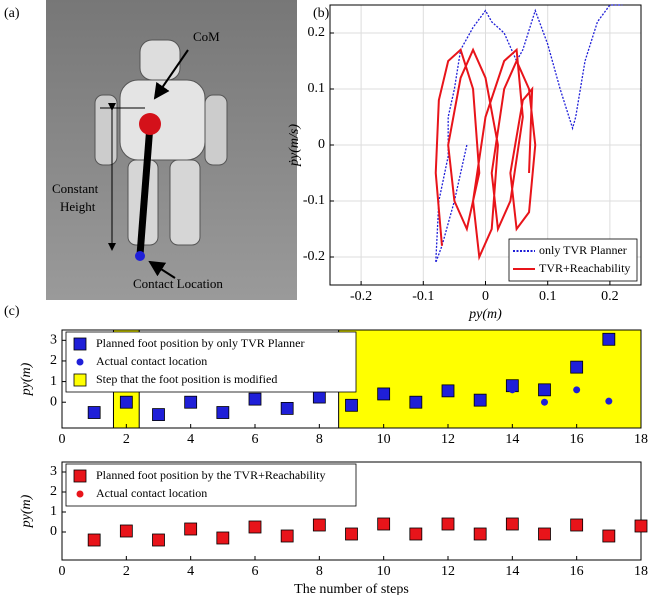 The width and height of the screenshot is (648, 595). What do you see at coordinates (186, 379) in the screenshot?
I see `legend-label: Step that the foot position is modified` at bounding box center [186, 379].